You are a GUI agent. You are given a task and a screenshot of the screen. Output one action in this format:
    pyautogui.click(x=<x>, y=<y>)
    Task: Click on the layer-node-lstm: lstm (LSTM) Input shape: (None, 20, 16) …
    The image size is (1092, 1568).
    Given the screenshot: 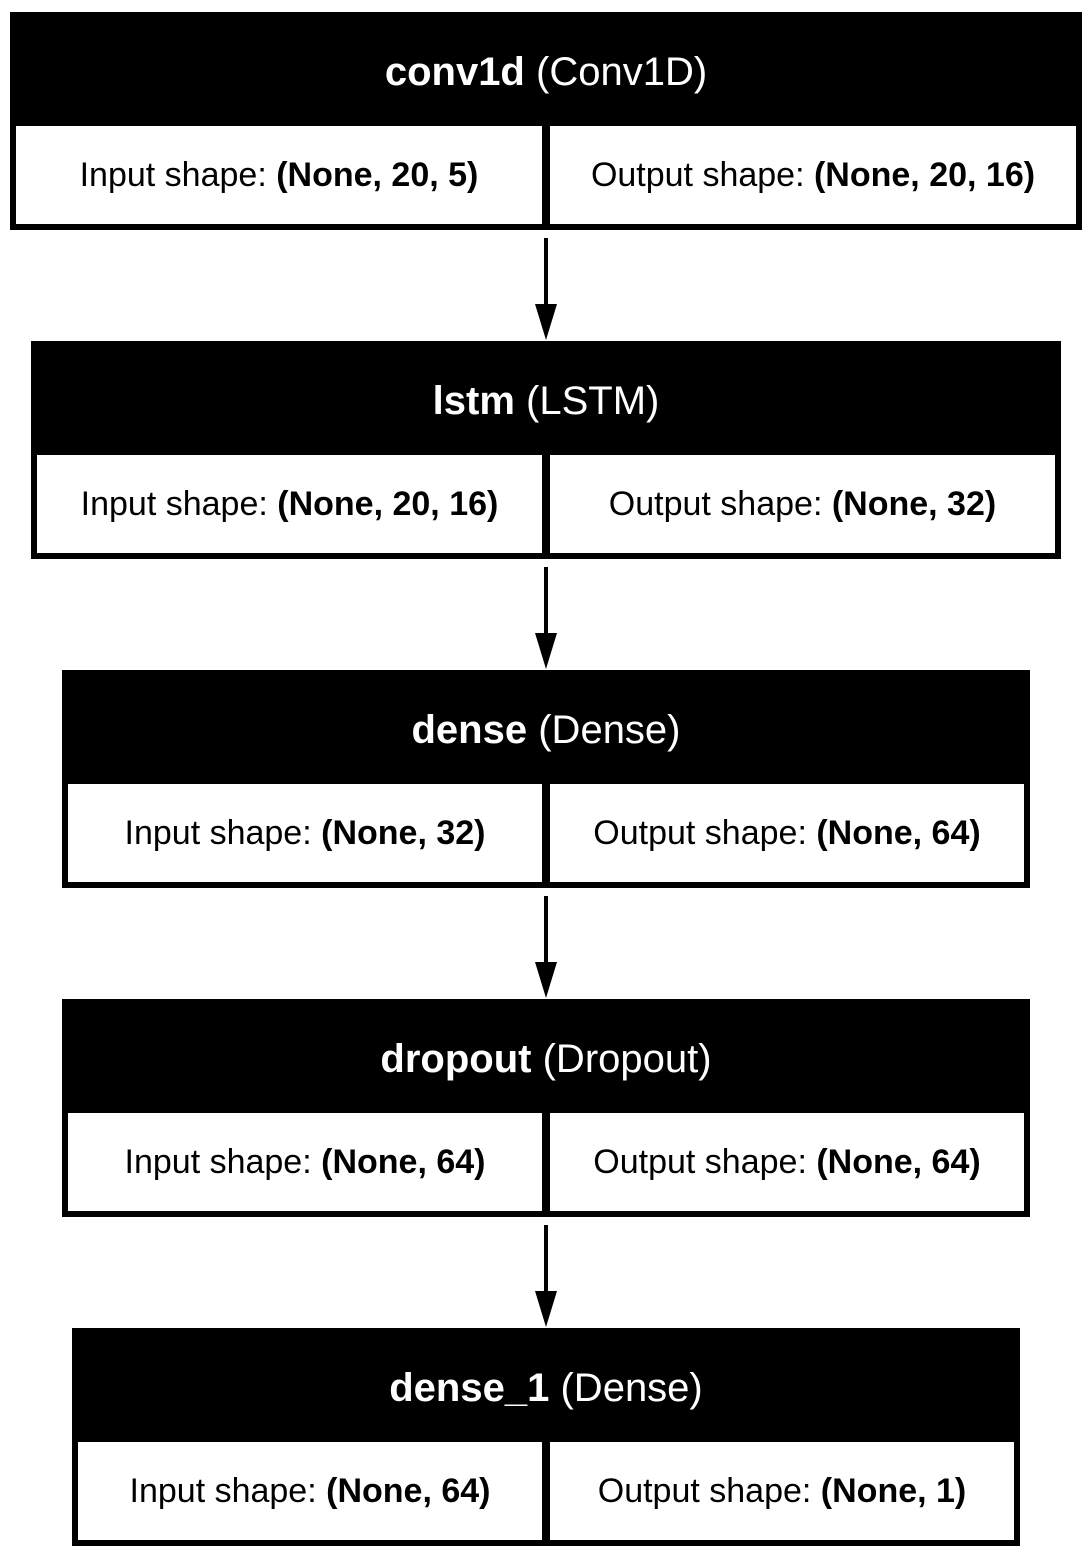 What is the action you would take?
    pyautogui.click(x=546, y=450)
    